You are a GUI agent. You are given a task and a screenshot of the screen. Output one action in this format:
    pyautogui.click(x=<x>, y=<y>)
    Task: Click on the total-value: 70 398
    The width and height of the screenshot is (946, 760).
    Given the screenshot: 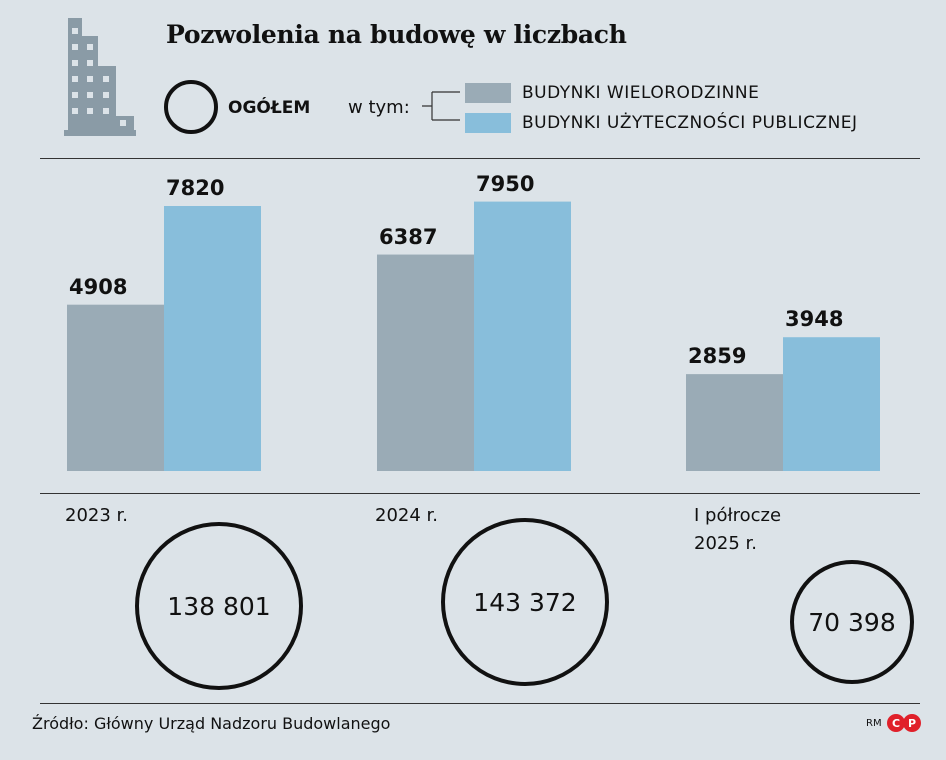 What is the action you would take?
    pyautogui.click(x=852, y=622)
    